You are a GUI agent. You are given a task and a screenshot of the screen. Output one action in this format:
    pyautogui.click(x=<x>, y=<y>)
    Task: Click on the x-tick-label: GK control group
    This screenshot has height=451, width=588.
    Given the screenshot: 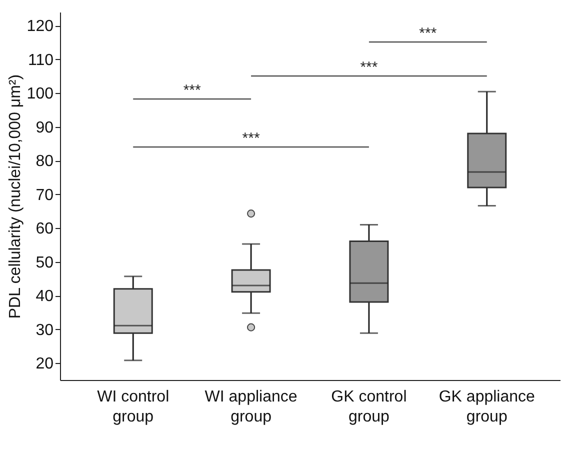 What is the action you would take?
    pyautogui.click(x=369, y=407)
    